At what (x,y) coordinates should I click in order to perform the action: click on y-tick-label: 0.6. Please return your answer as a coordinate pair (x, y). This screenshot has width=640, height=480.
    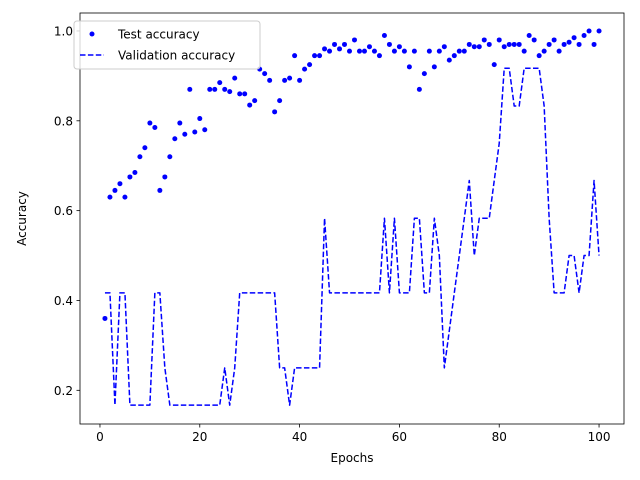
    Looking at the image, I should click on (63, 211).